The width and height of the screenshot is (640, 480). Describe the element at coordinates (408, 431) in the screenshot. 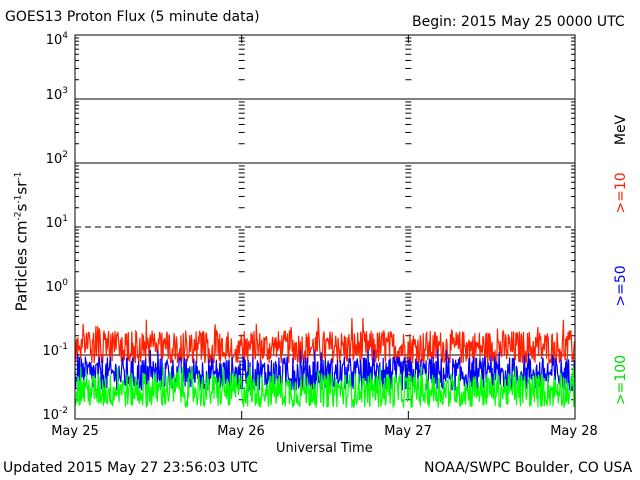

I see `x-tick-label: May 27` at that location.